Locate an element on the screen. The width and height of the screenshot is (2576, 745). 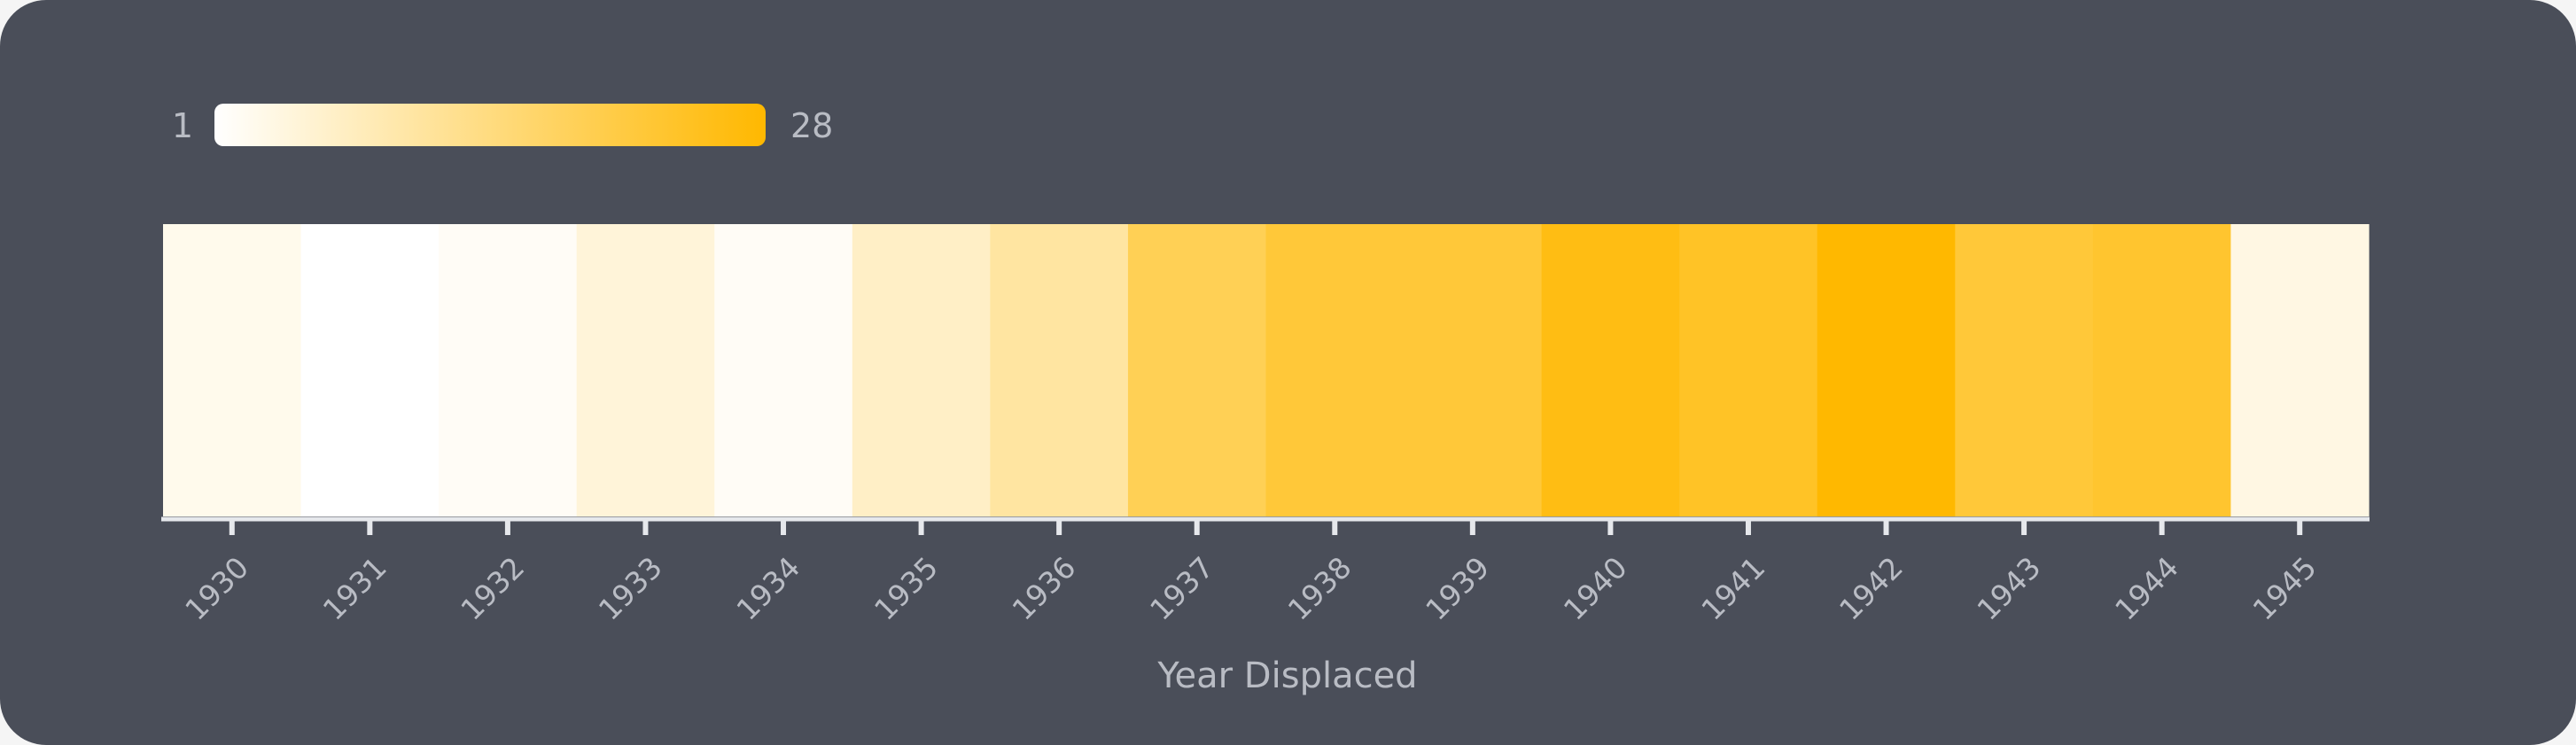
x-tick-label-1942: 1942 is located at coordinates (1872, 588).